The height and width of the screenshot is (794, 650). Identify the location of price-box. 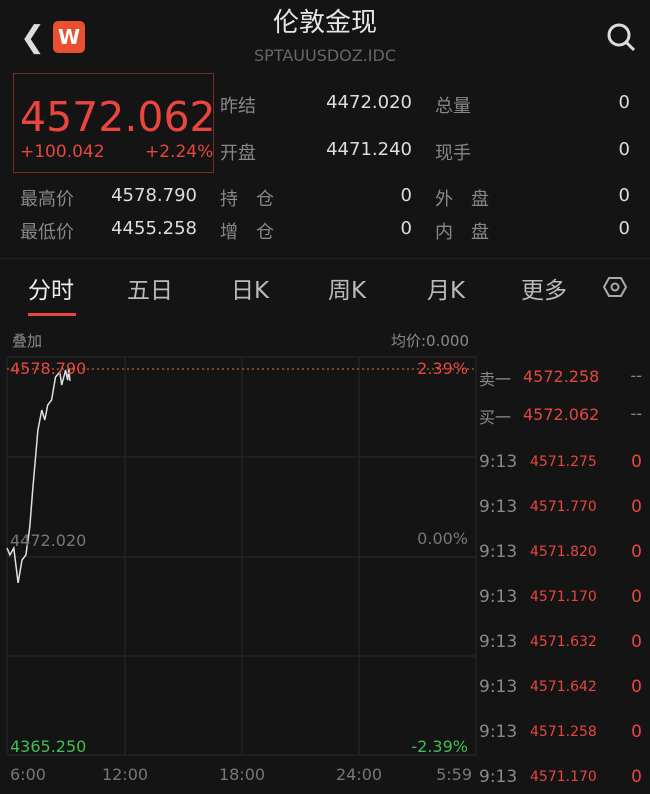
(113, 123).